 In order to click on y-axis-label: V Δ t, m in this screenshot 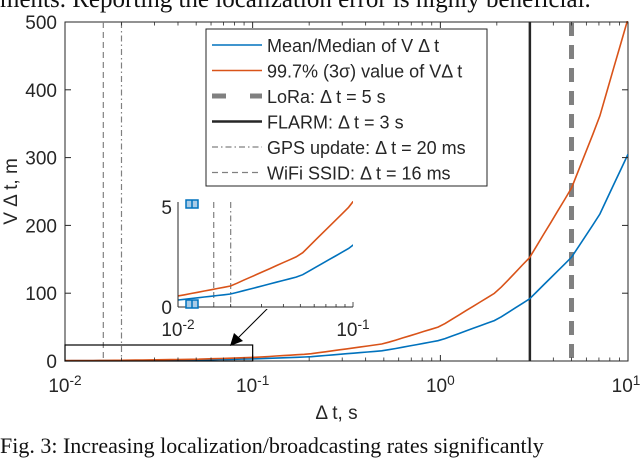, I will do `click(11, 191)`.